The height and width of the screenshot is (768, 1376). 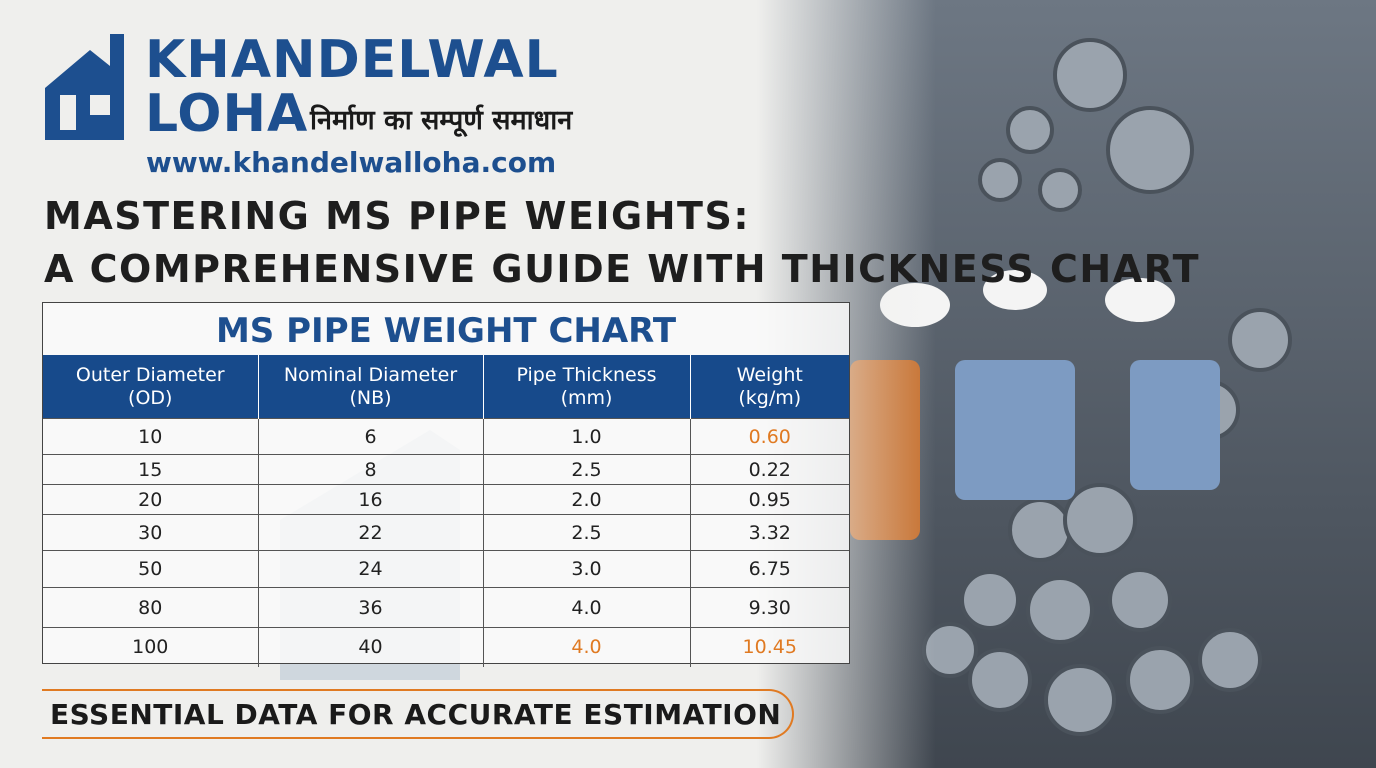 I want to click on table-cell: 20, so click(x=151, y=499).